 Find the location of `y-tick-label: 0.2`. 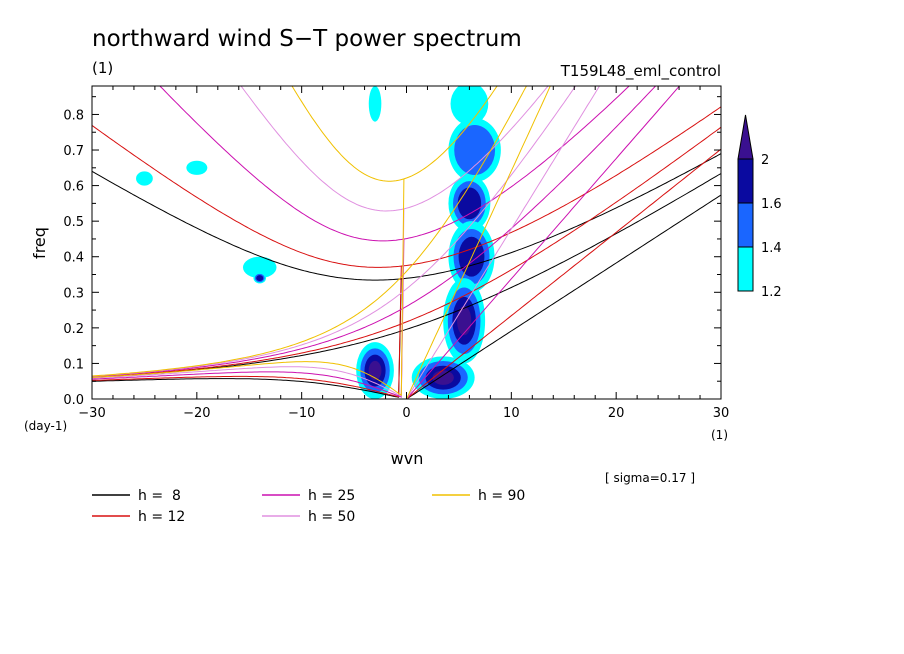

y-tick-label: 0.2 is located at coordinates (73, 329).